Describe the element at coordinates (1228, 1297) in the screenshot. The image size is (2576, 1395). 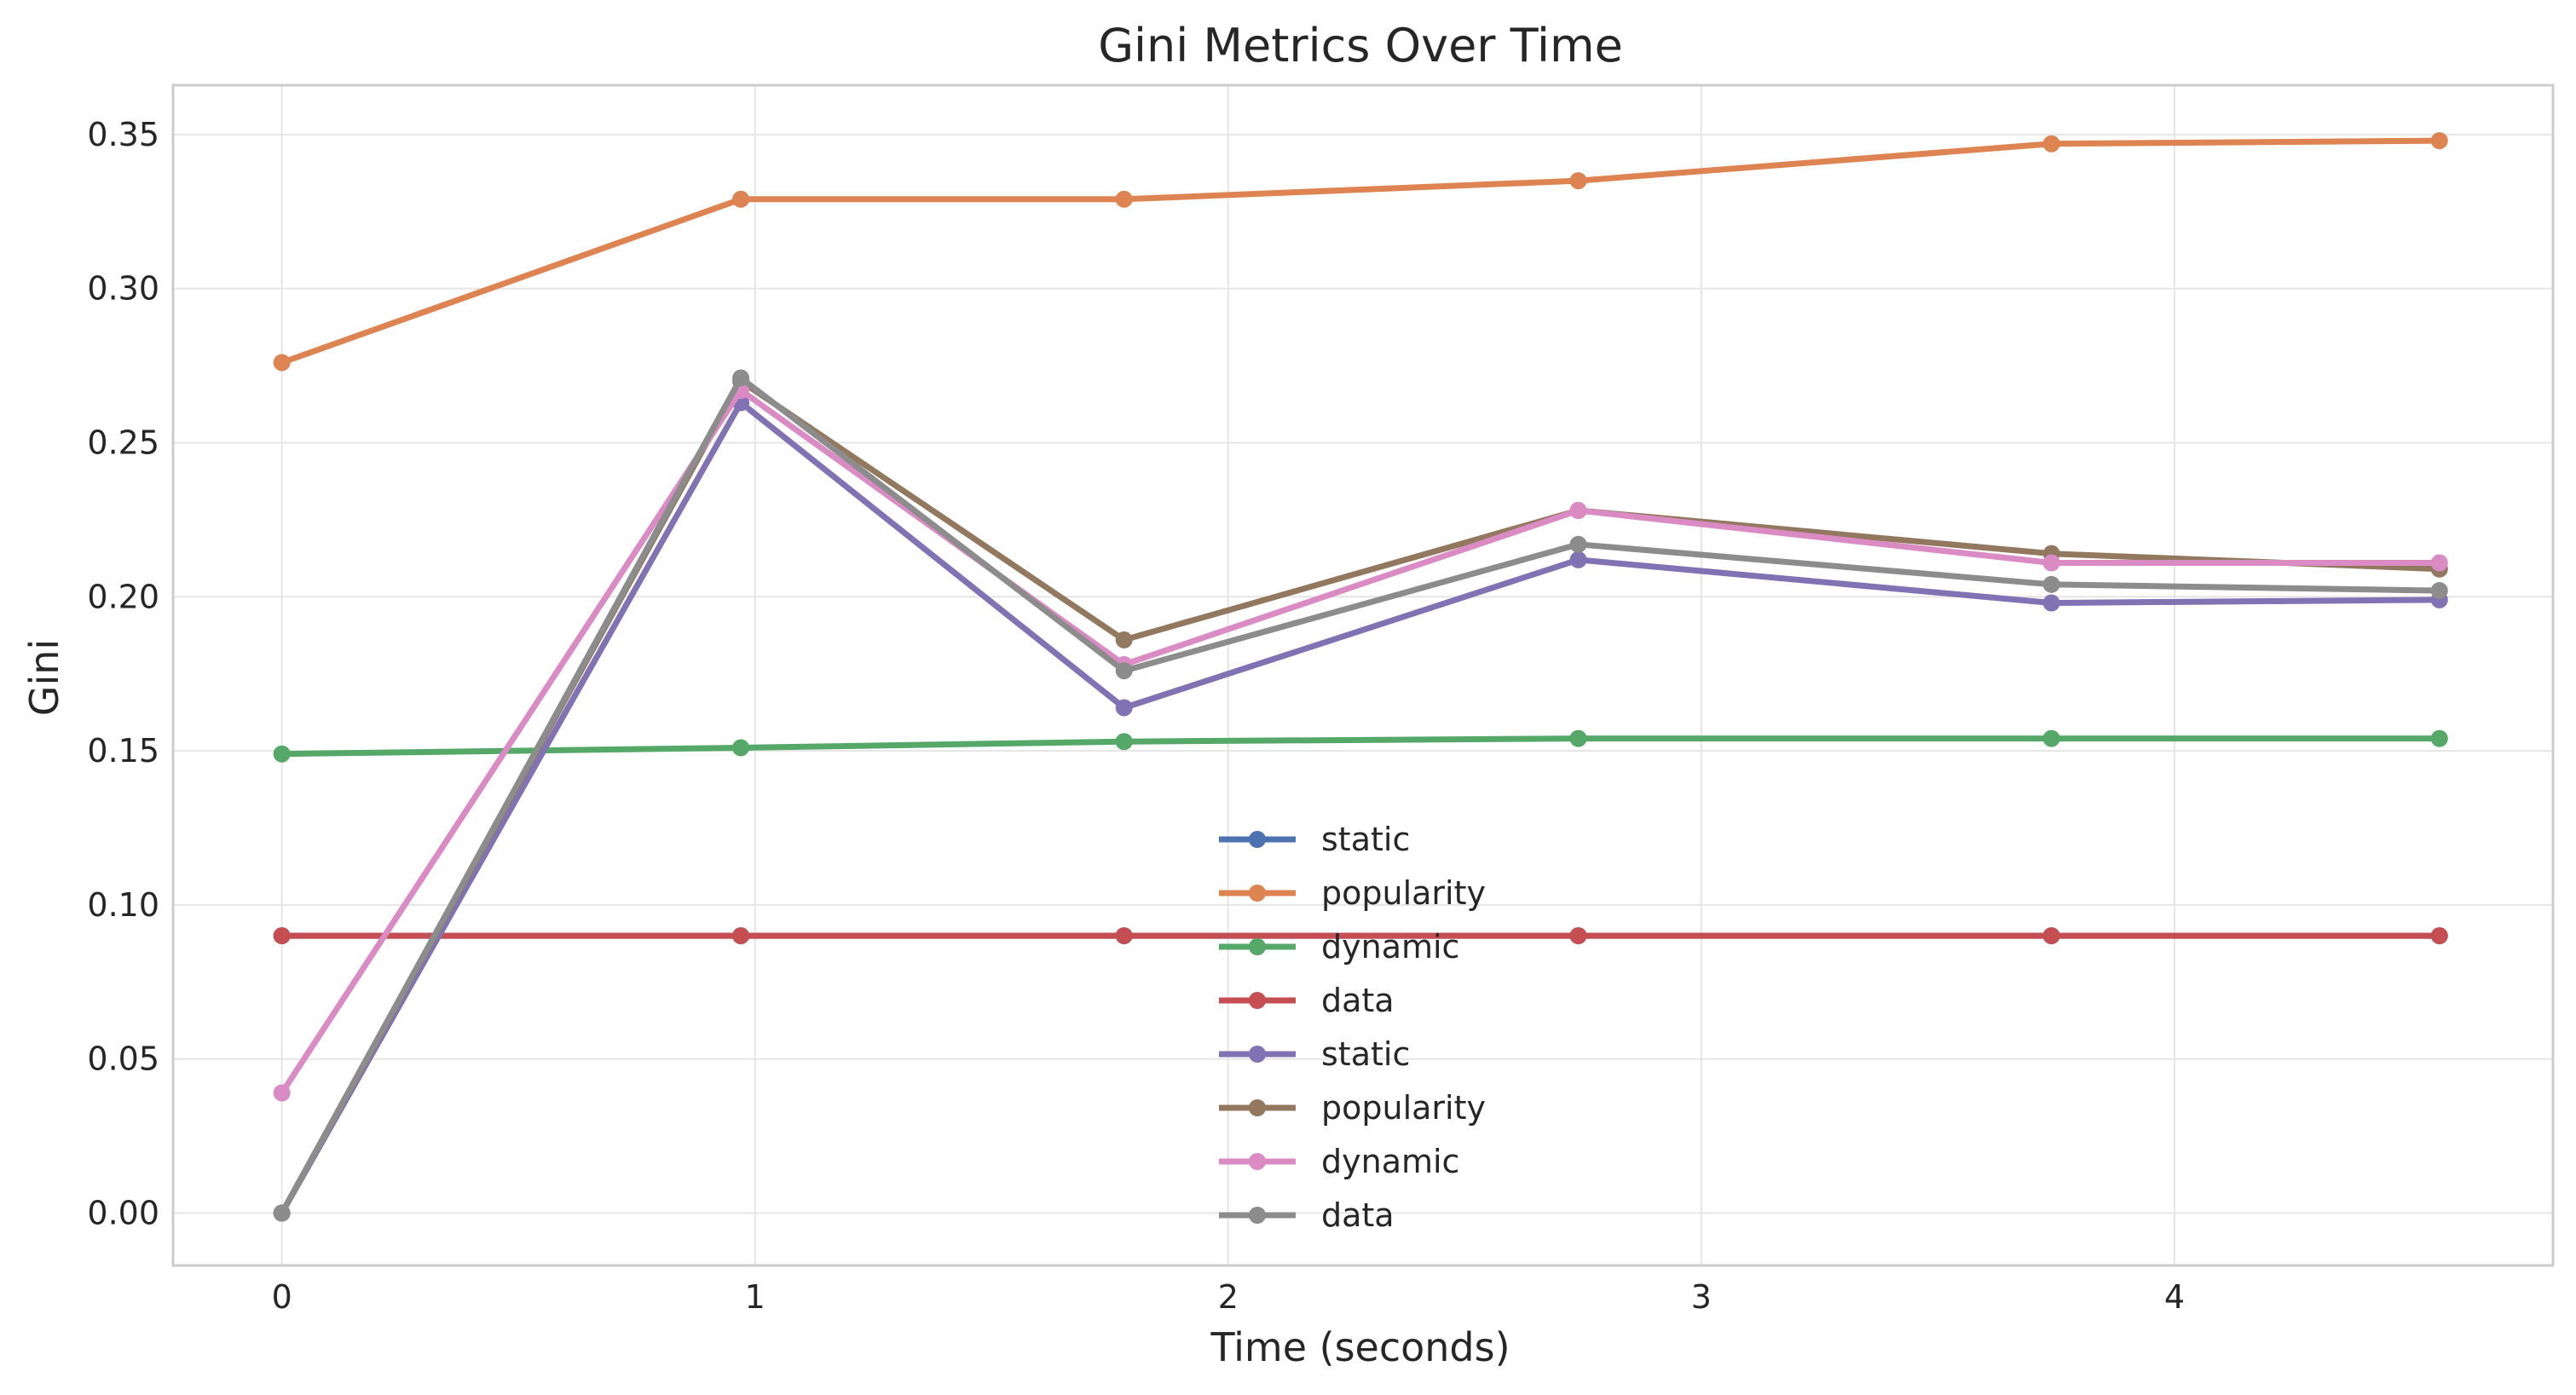
I see `x-tick-label: 2` at that location.